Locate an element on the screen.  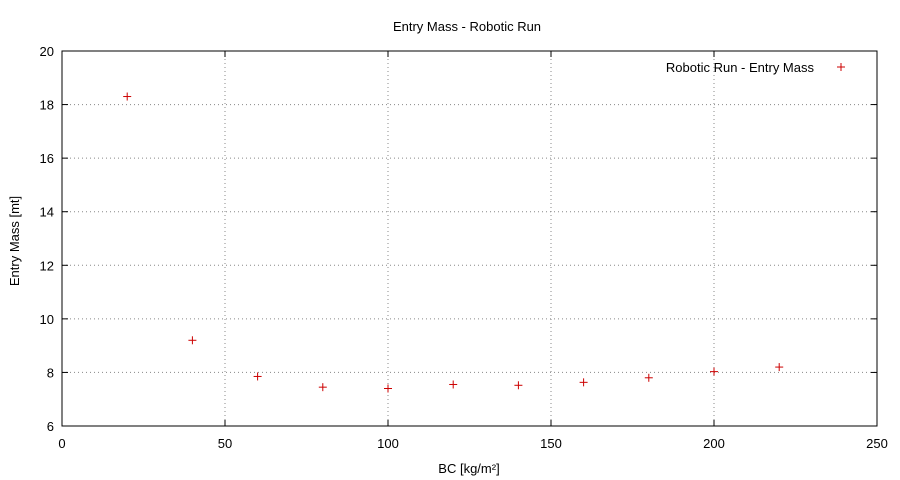
y-tick-label: 10 is located at coordinates (47, 319).